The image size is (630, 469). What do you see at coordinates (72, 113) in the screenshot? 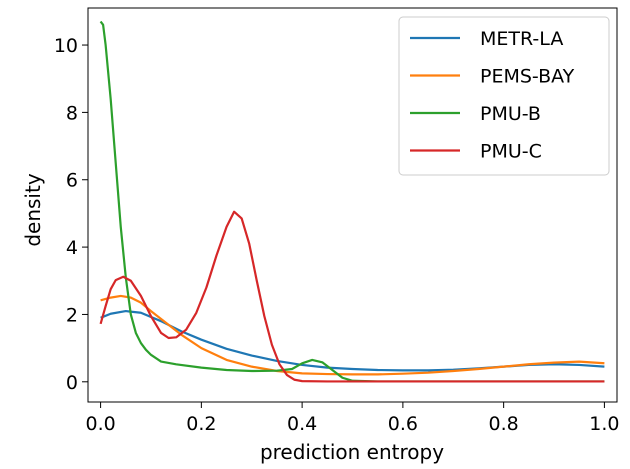
I see `y-tick-label: 8` at bounding box center [72, 113].